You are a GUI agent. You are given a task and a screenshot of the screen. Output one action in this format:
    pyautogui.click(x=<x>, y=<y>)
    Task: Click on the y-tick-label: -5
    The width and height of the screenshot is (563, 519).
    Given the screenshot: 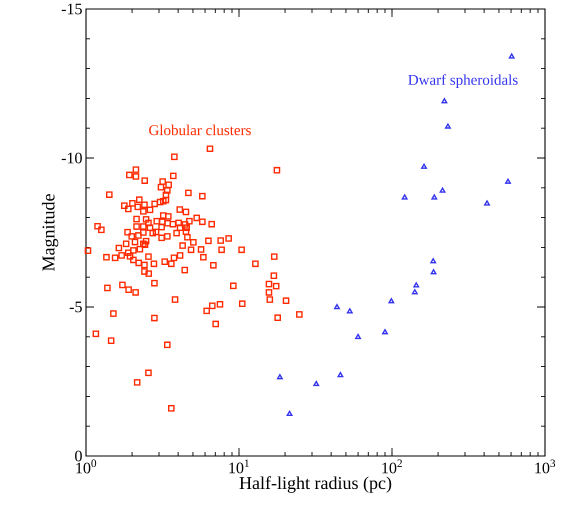 What is the action you would take?
    pyautogui.click(x=76, y=307)
    